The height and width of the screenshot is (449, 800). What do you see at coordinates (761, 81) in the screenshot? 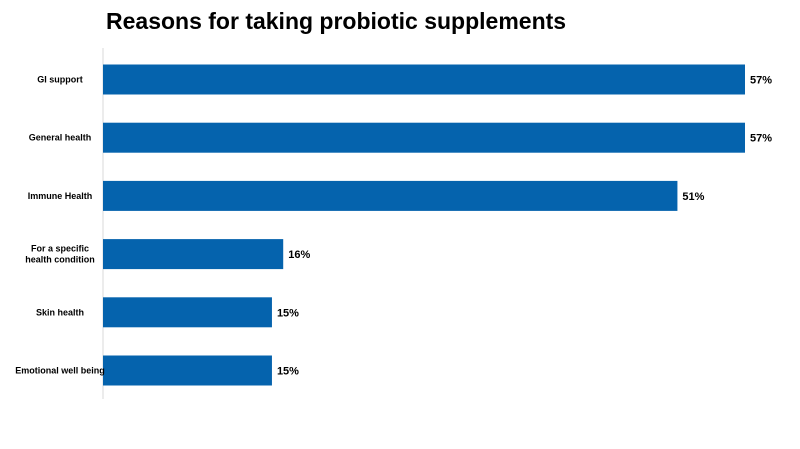
I see `value-label-0: 57%` at bounding box center [761, 81].